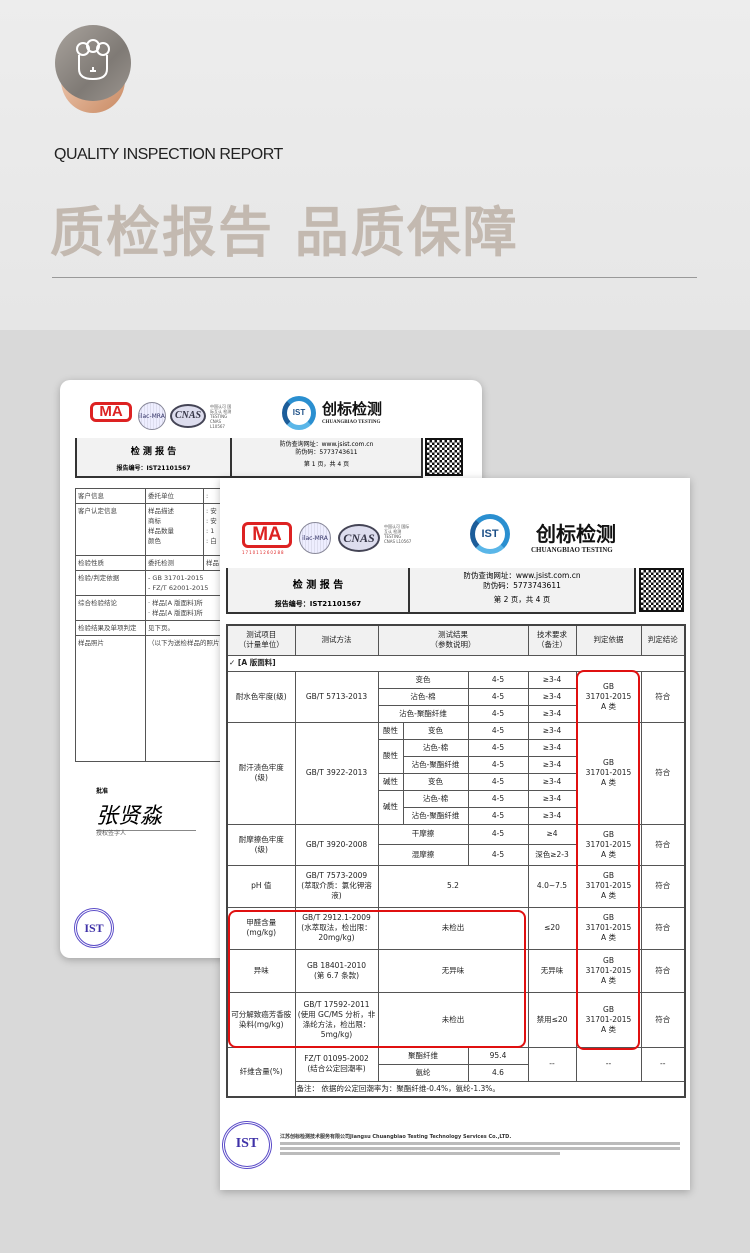  I want to click on cell: 干摩擦, so click(423, 834).